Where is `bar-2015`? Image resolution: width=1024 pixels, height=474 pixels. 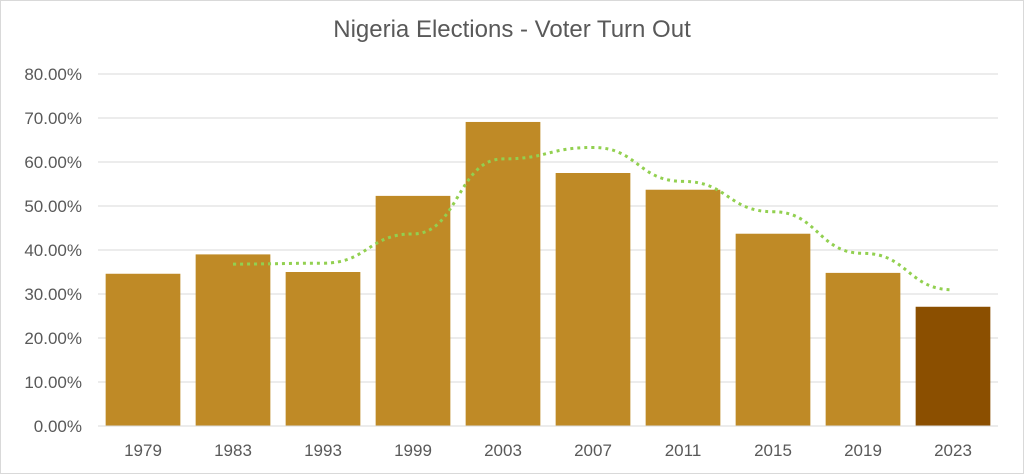 bar-2015 is located at coordinates (773, 329).